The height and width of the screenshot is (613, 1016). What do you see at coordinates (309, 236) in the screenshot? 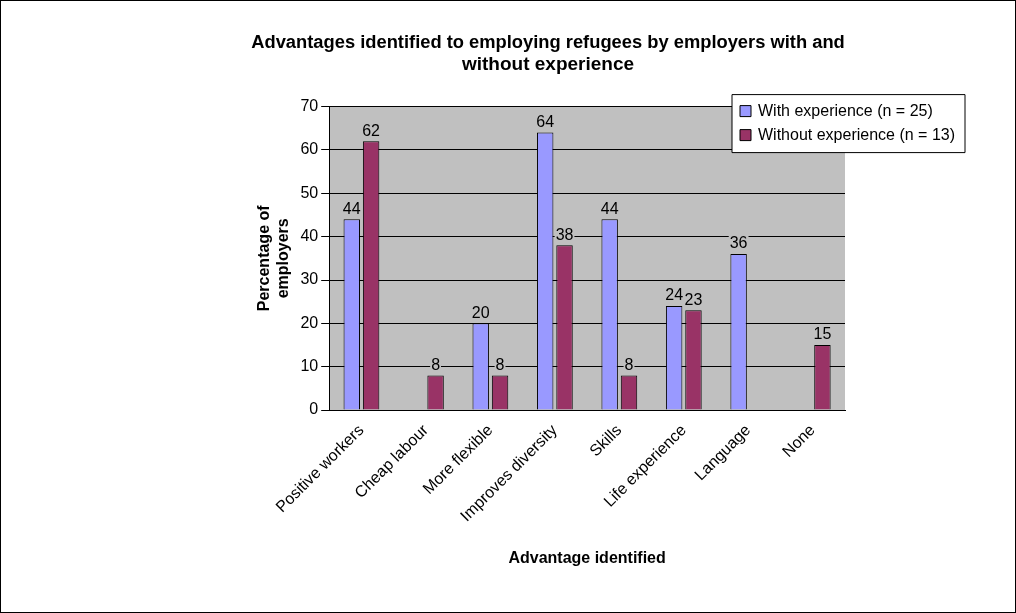
I see `y-tick-label: 40` at bounding box center [309, 236].